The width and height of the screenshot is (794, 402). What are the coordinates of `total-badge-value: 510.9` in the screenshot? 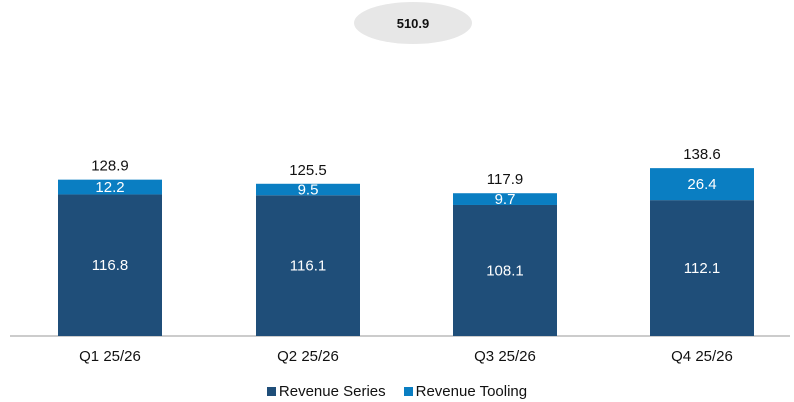 It's located at (413, 23).